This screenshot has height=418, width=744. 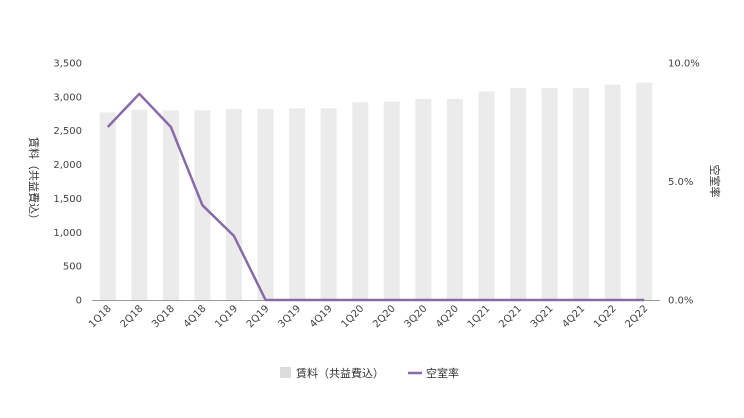 I want to click on x-tick-label: 2Q21, so click(x=510, y=316).